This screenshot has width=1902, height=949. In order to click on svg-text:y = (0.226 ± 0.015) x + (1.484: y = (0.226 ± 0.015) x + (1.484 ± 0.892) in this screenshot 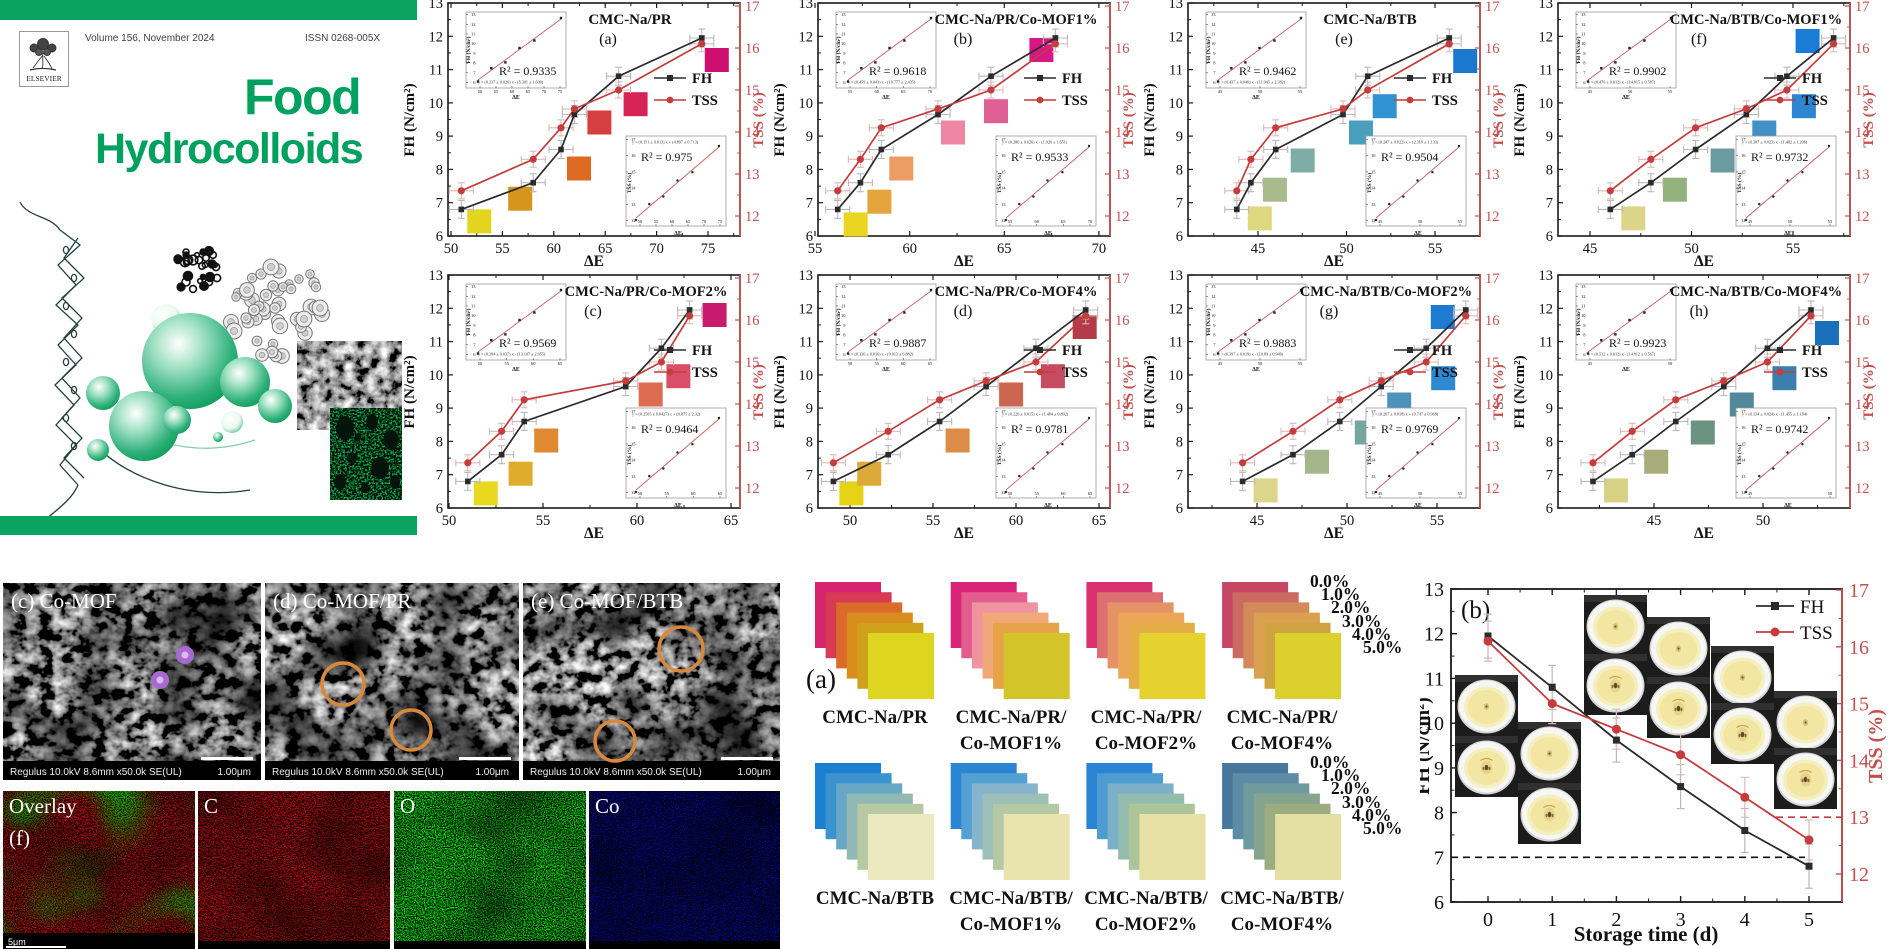, I will do `click(1035, 414)`.